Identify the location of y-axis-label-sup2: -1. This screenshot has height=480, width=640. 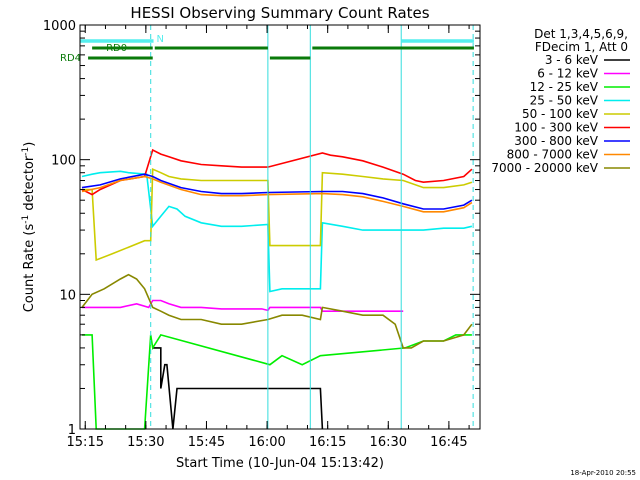
(26, 151).